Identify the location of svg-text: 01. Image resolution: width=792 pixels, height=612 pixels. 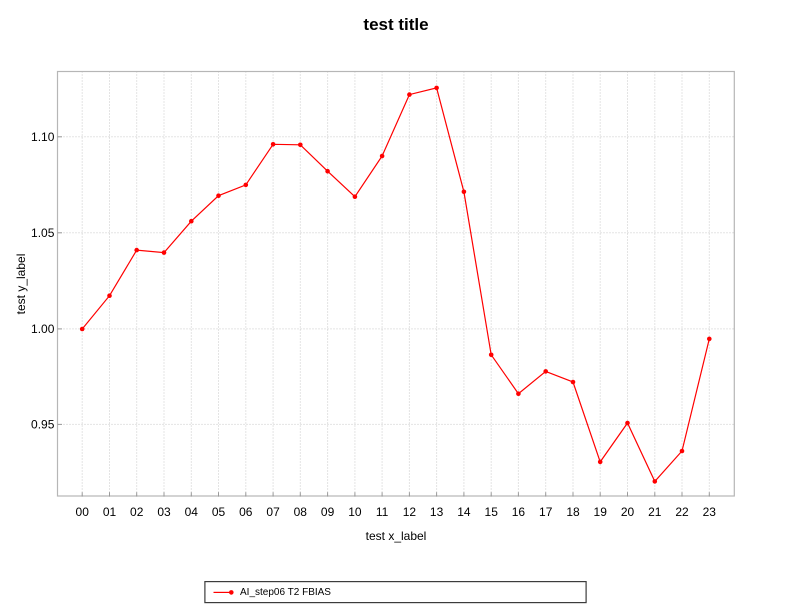
(110, 512).